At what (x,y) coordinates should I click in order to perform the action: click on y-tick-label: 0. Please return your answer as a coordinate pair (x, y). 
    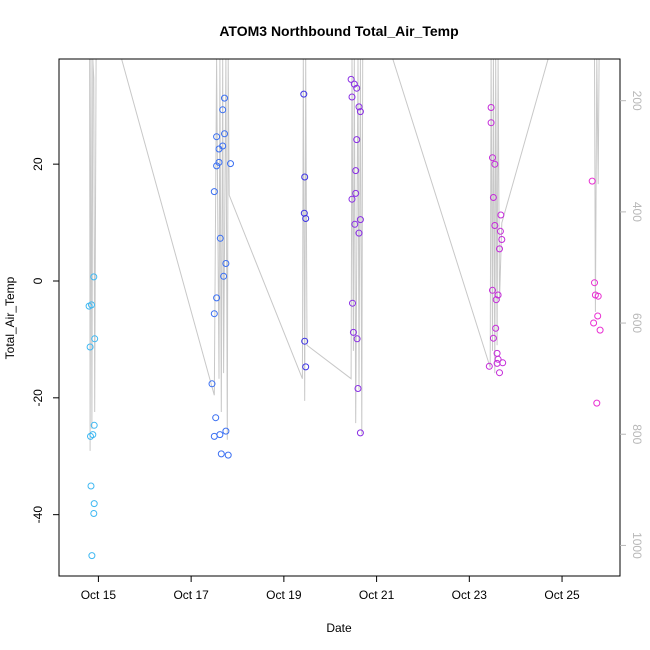
    Looking at the image, I should click on (38, 280).